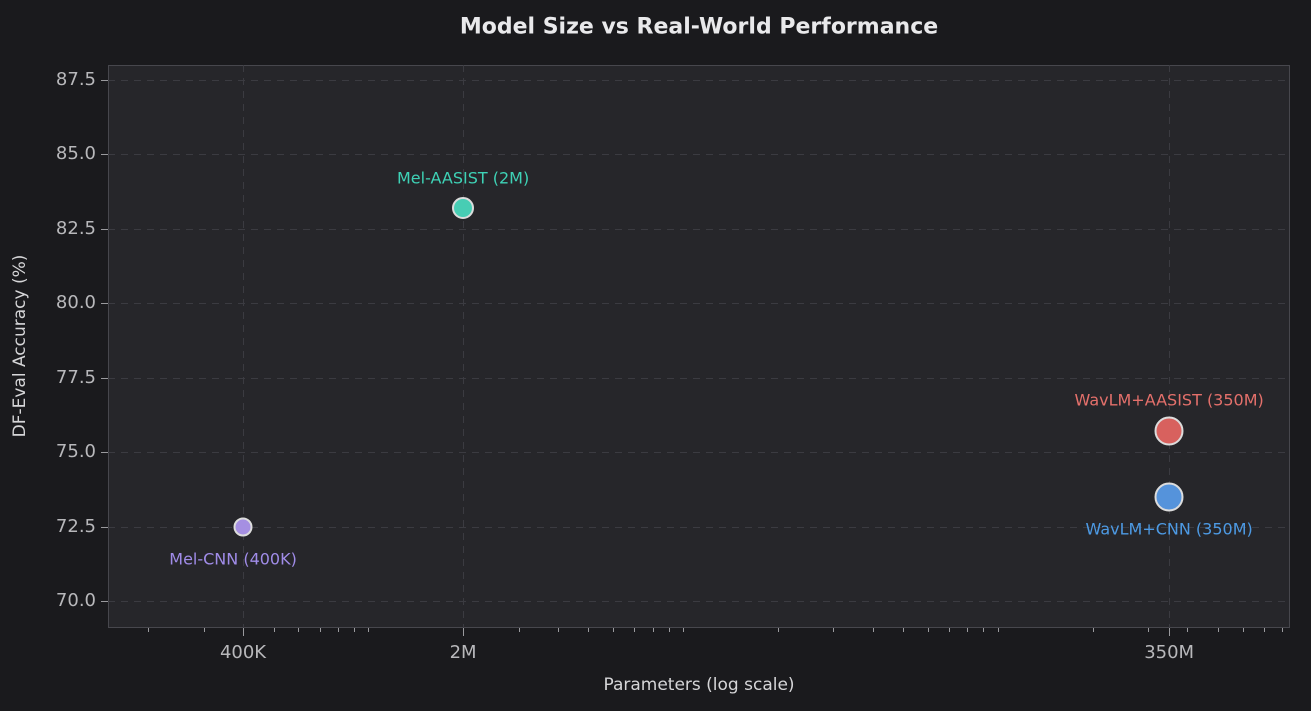 This screenshot has width=1311, height=711. Describe the element at coordinates (75, 452) in the screenshot. I see `ytick-label-75.0: 75.0` at that location.